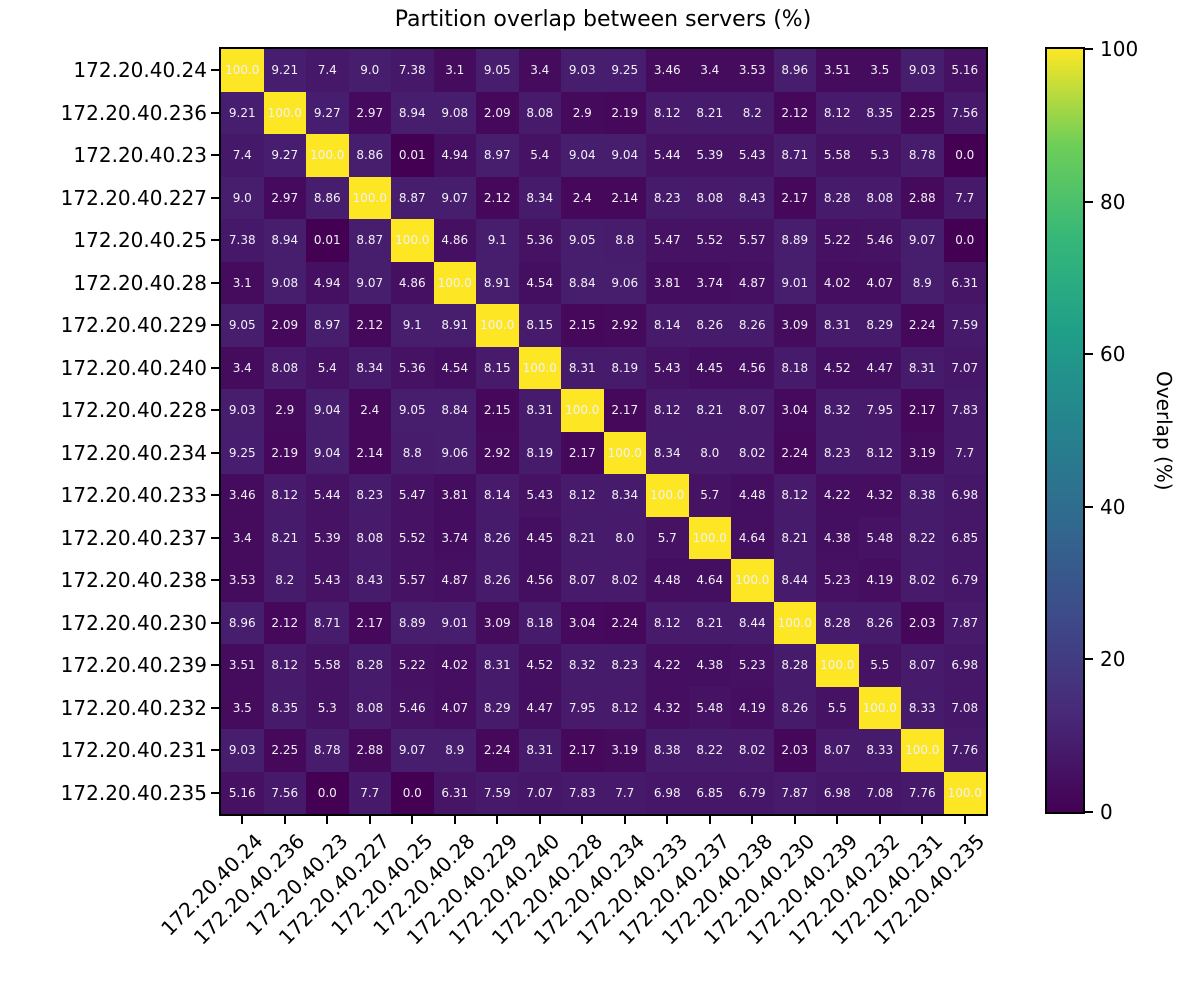  Describe the element at coordinates (667, 580) in the screenshot. I see `heatmap-cell: 4.48` at that location.